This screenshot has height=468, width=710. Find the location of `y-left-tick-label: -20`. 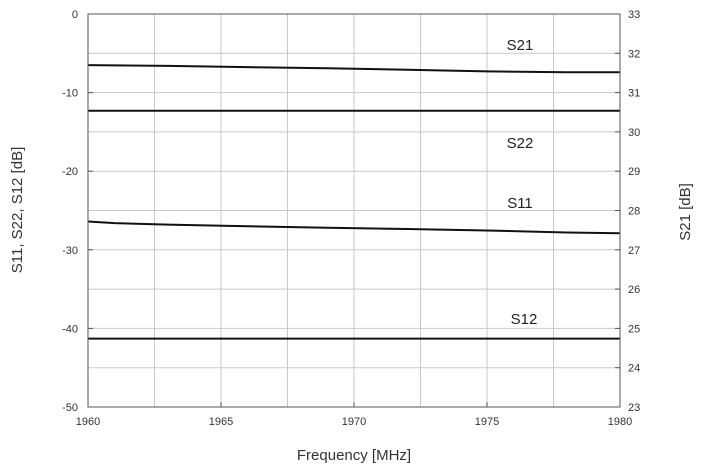

y-left-tick-label: -20 is located at coordinates (70, 172).